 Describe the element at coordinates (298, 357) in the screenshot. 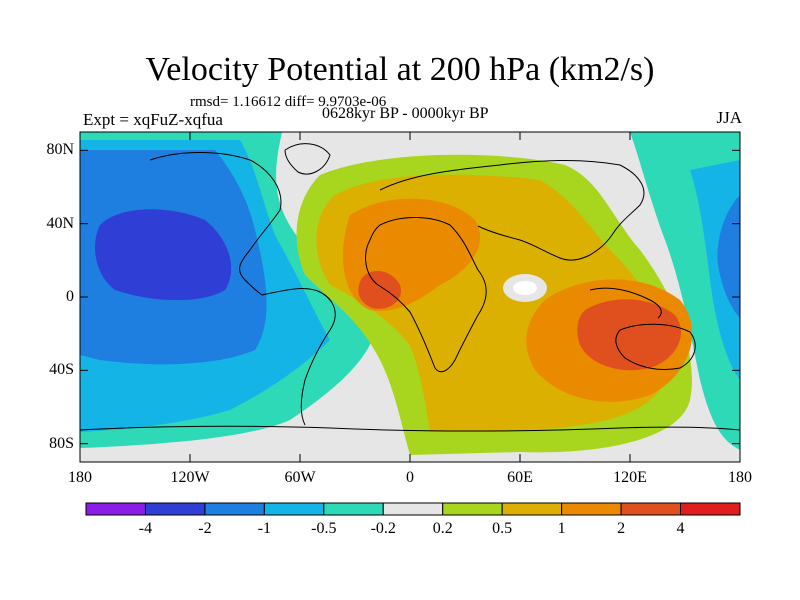

I see `coastline-south-america` at that location.